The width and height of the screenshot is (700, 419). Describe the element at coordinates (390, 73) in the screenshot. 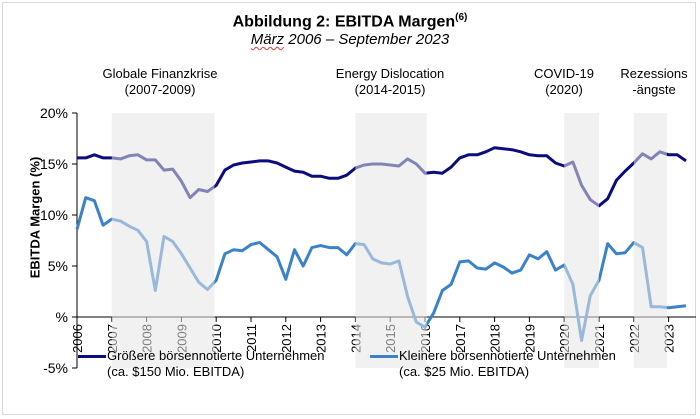

I see `annotation-label: Energy Dislocation` at that location.